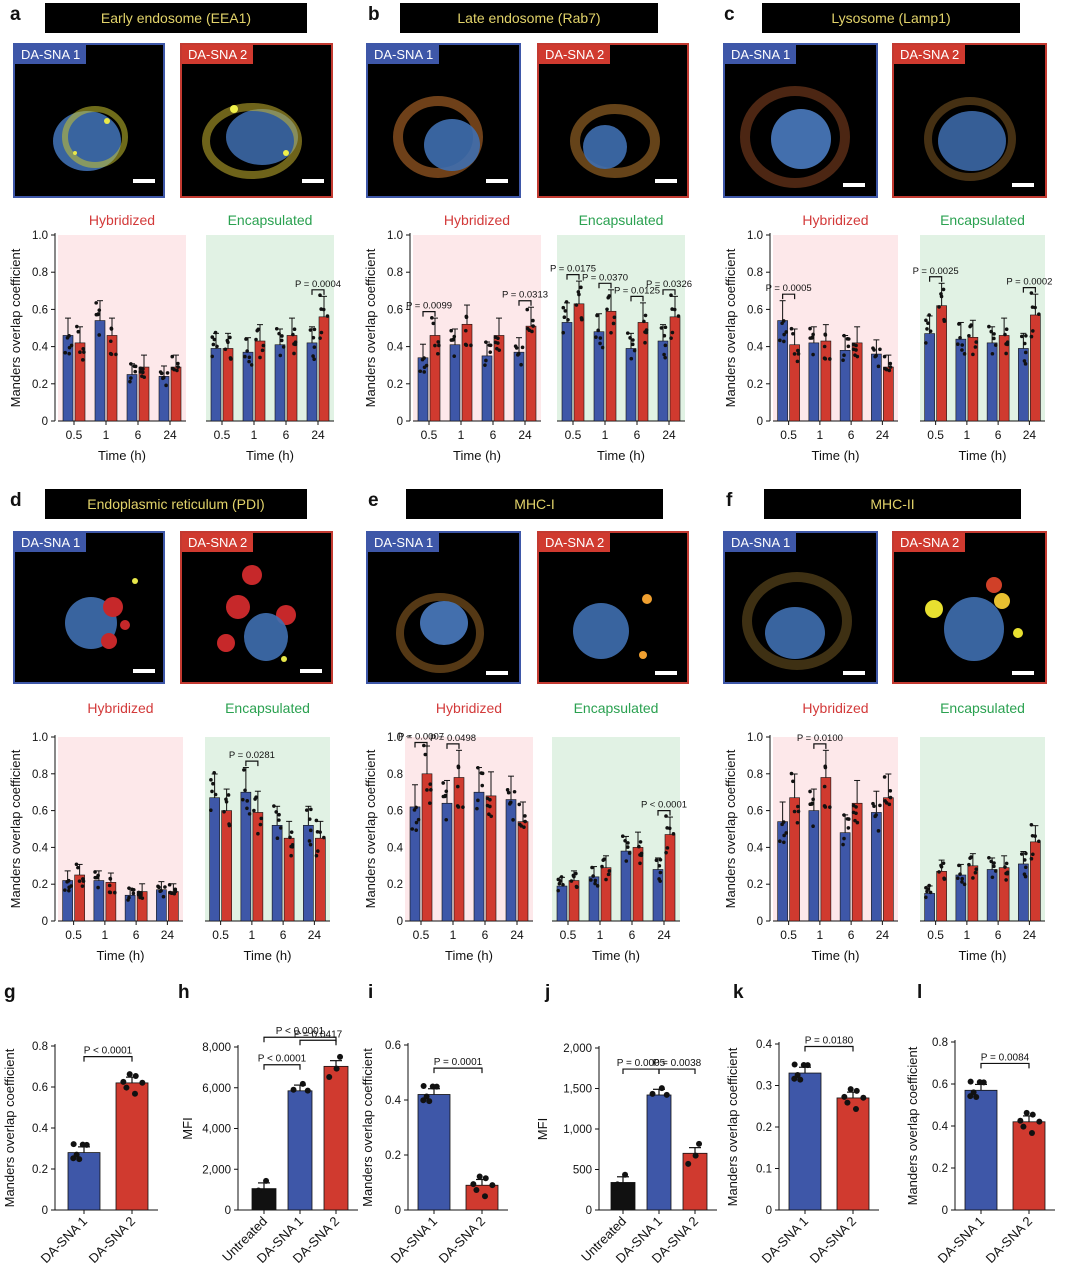 Image resolution: width=1080 pixels, height=1270 pixels. What do you see at coordinates (218, 542) in the screenshot?
I see `micrograph-tag: DA-SNA 2` at bounding box center [218, 542].